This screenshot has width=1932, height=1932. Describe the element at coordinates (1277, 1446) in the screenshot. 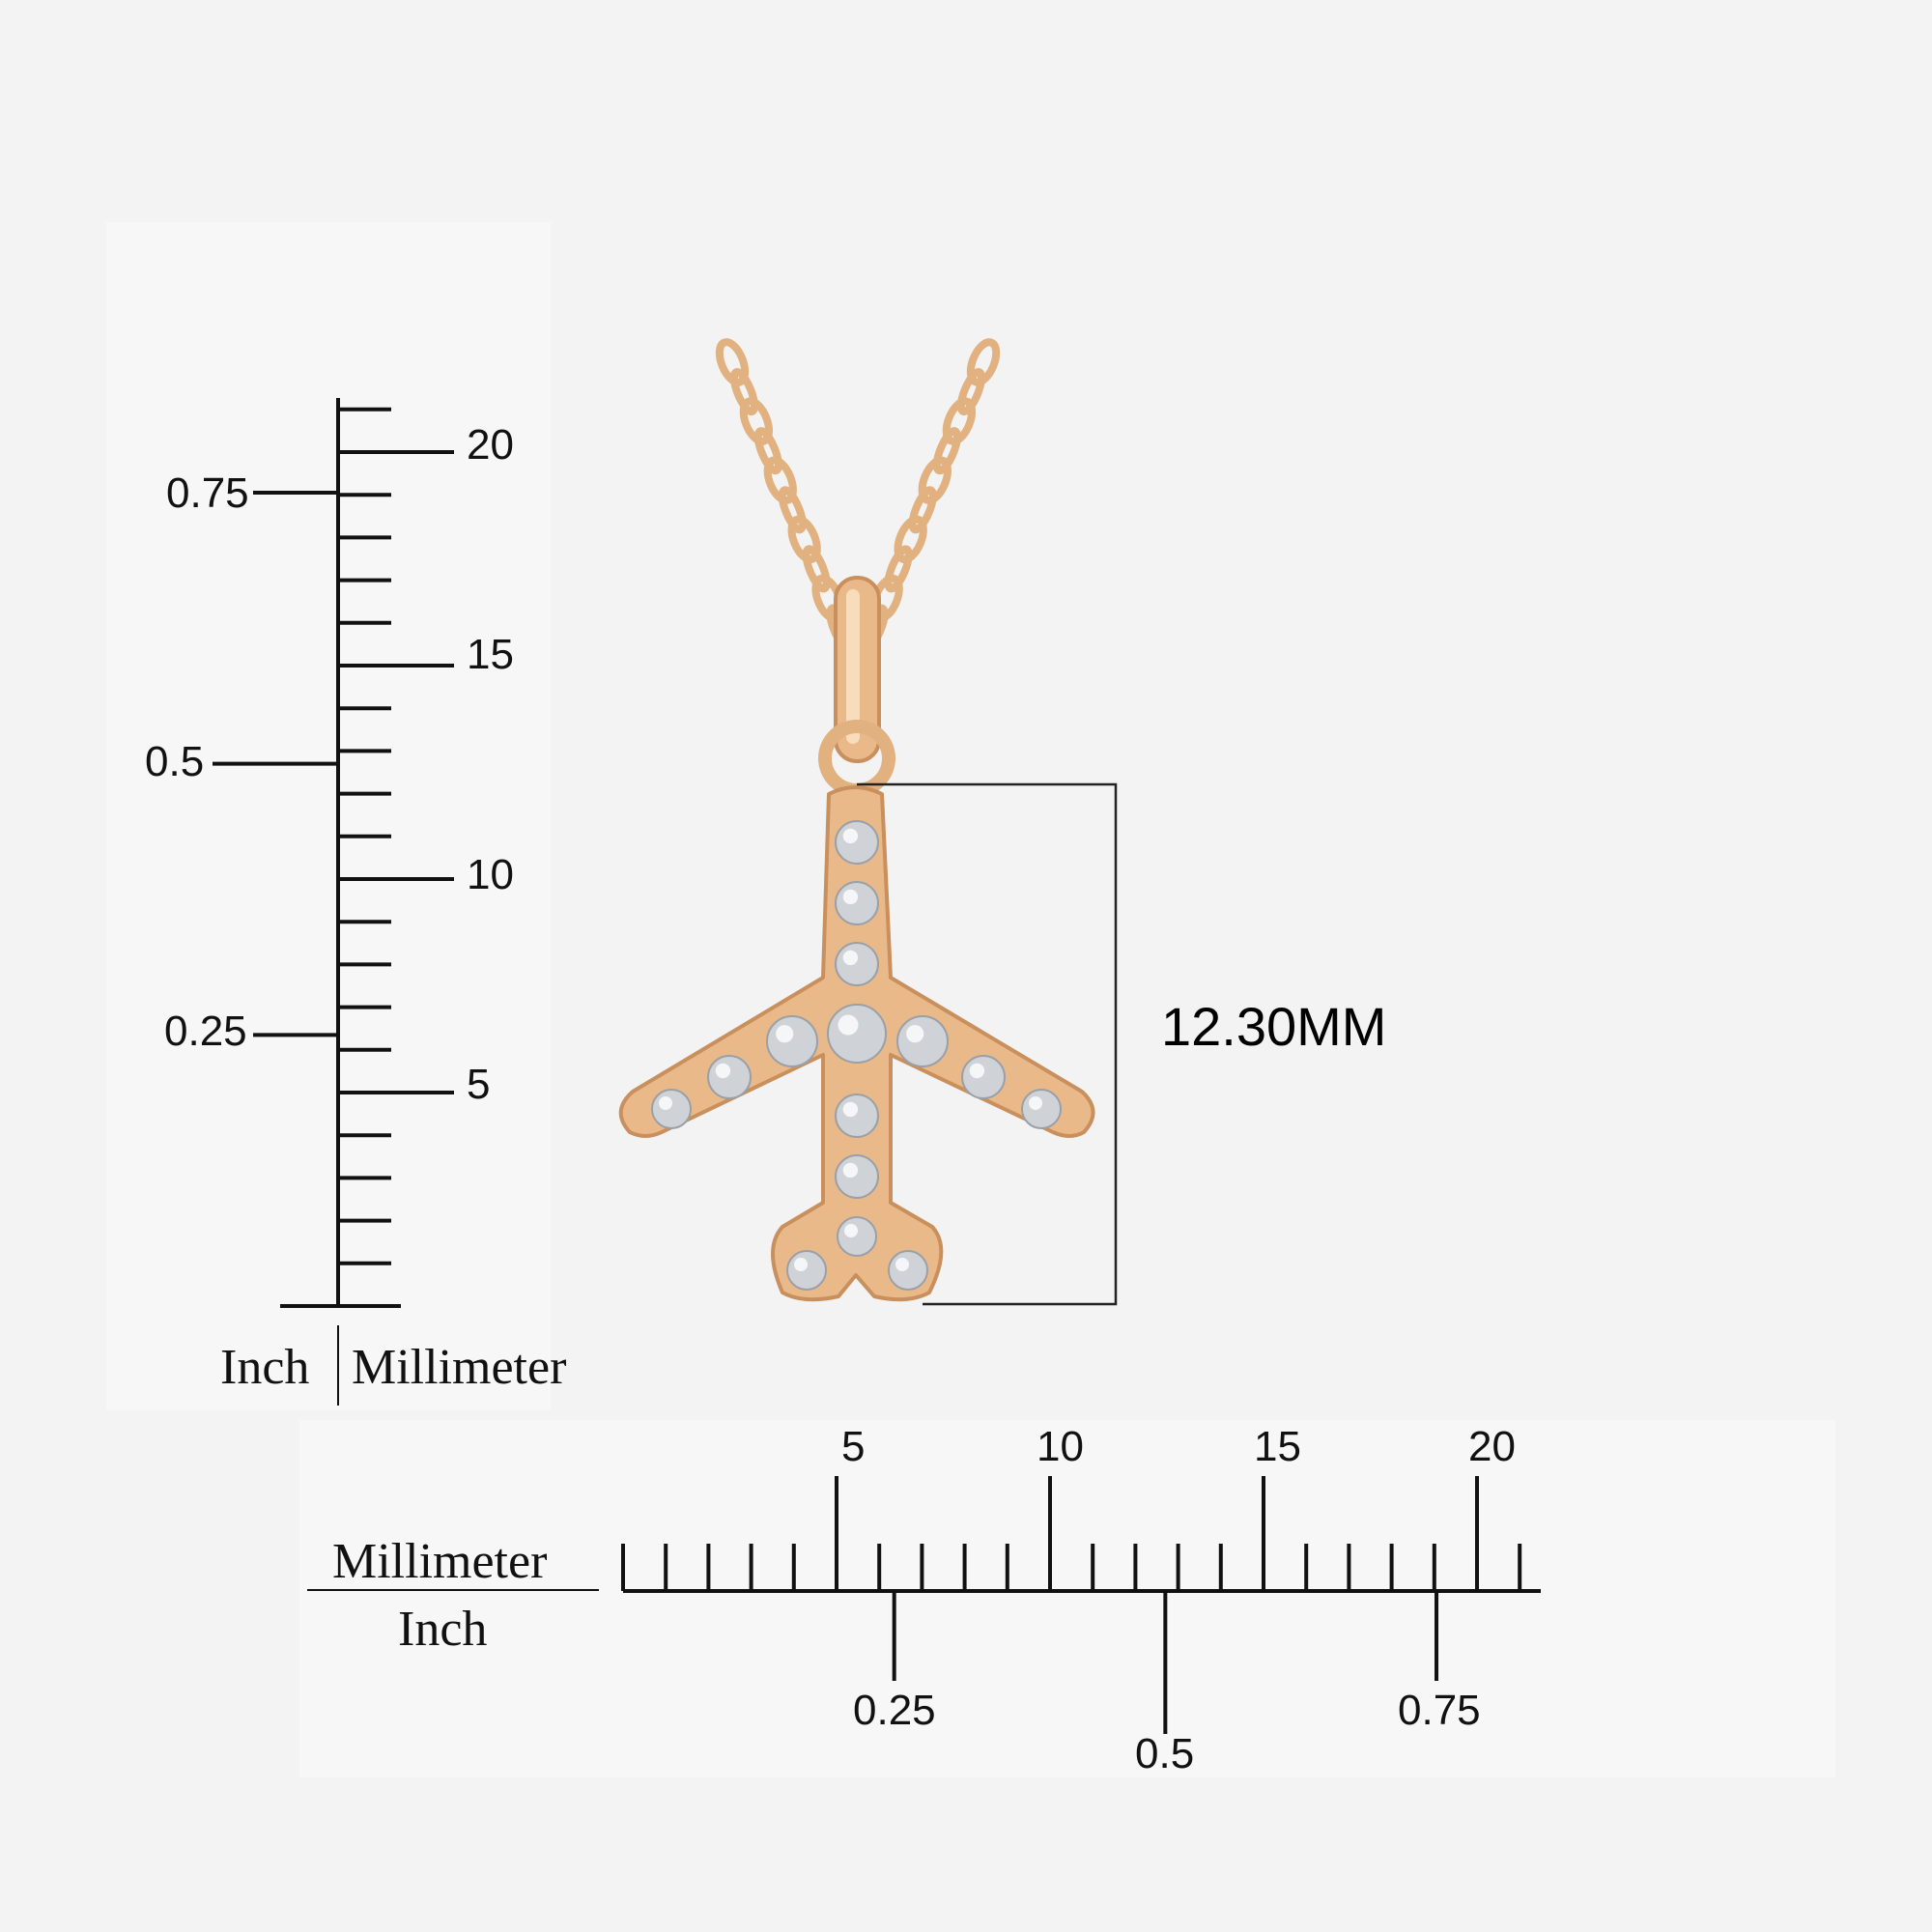

I see `horizontal-mm-label-15: 15` at that location.